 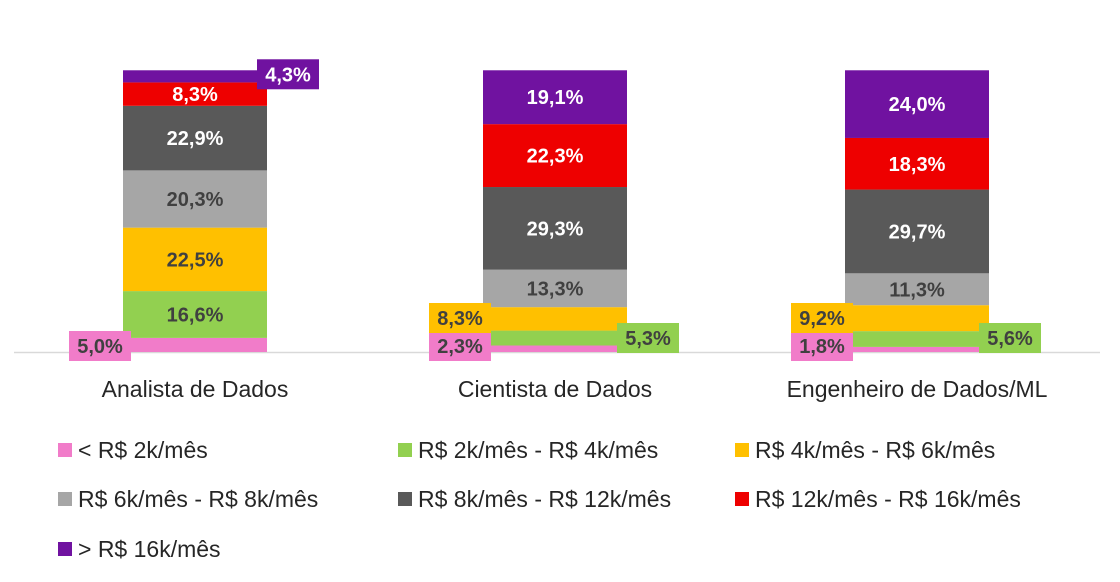 I want to click on data-label: 4,3%, so click(x=288, y=75).